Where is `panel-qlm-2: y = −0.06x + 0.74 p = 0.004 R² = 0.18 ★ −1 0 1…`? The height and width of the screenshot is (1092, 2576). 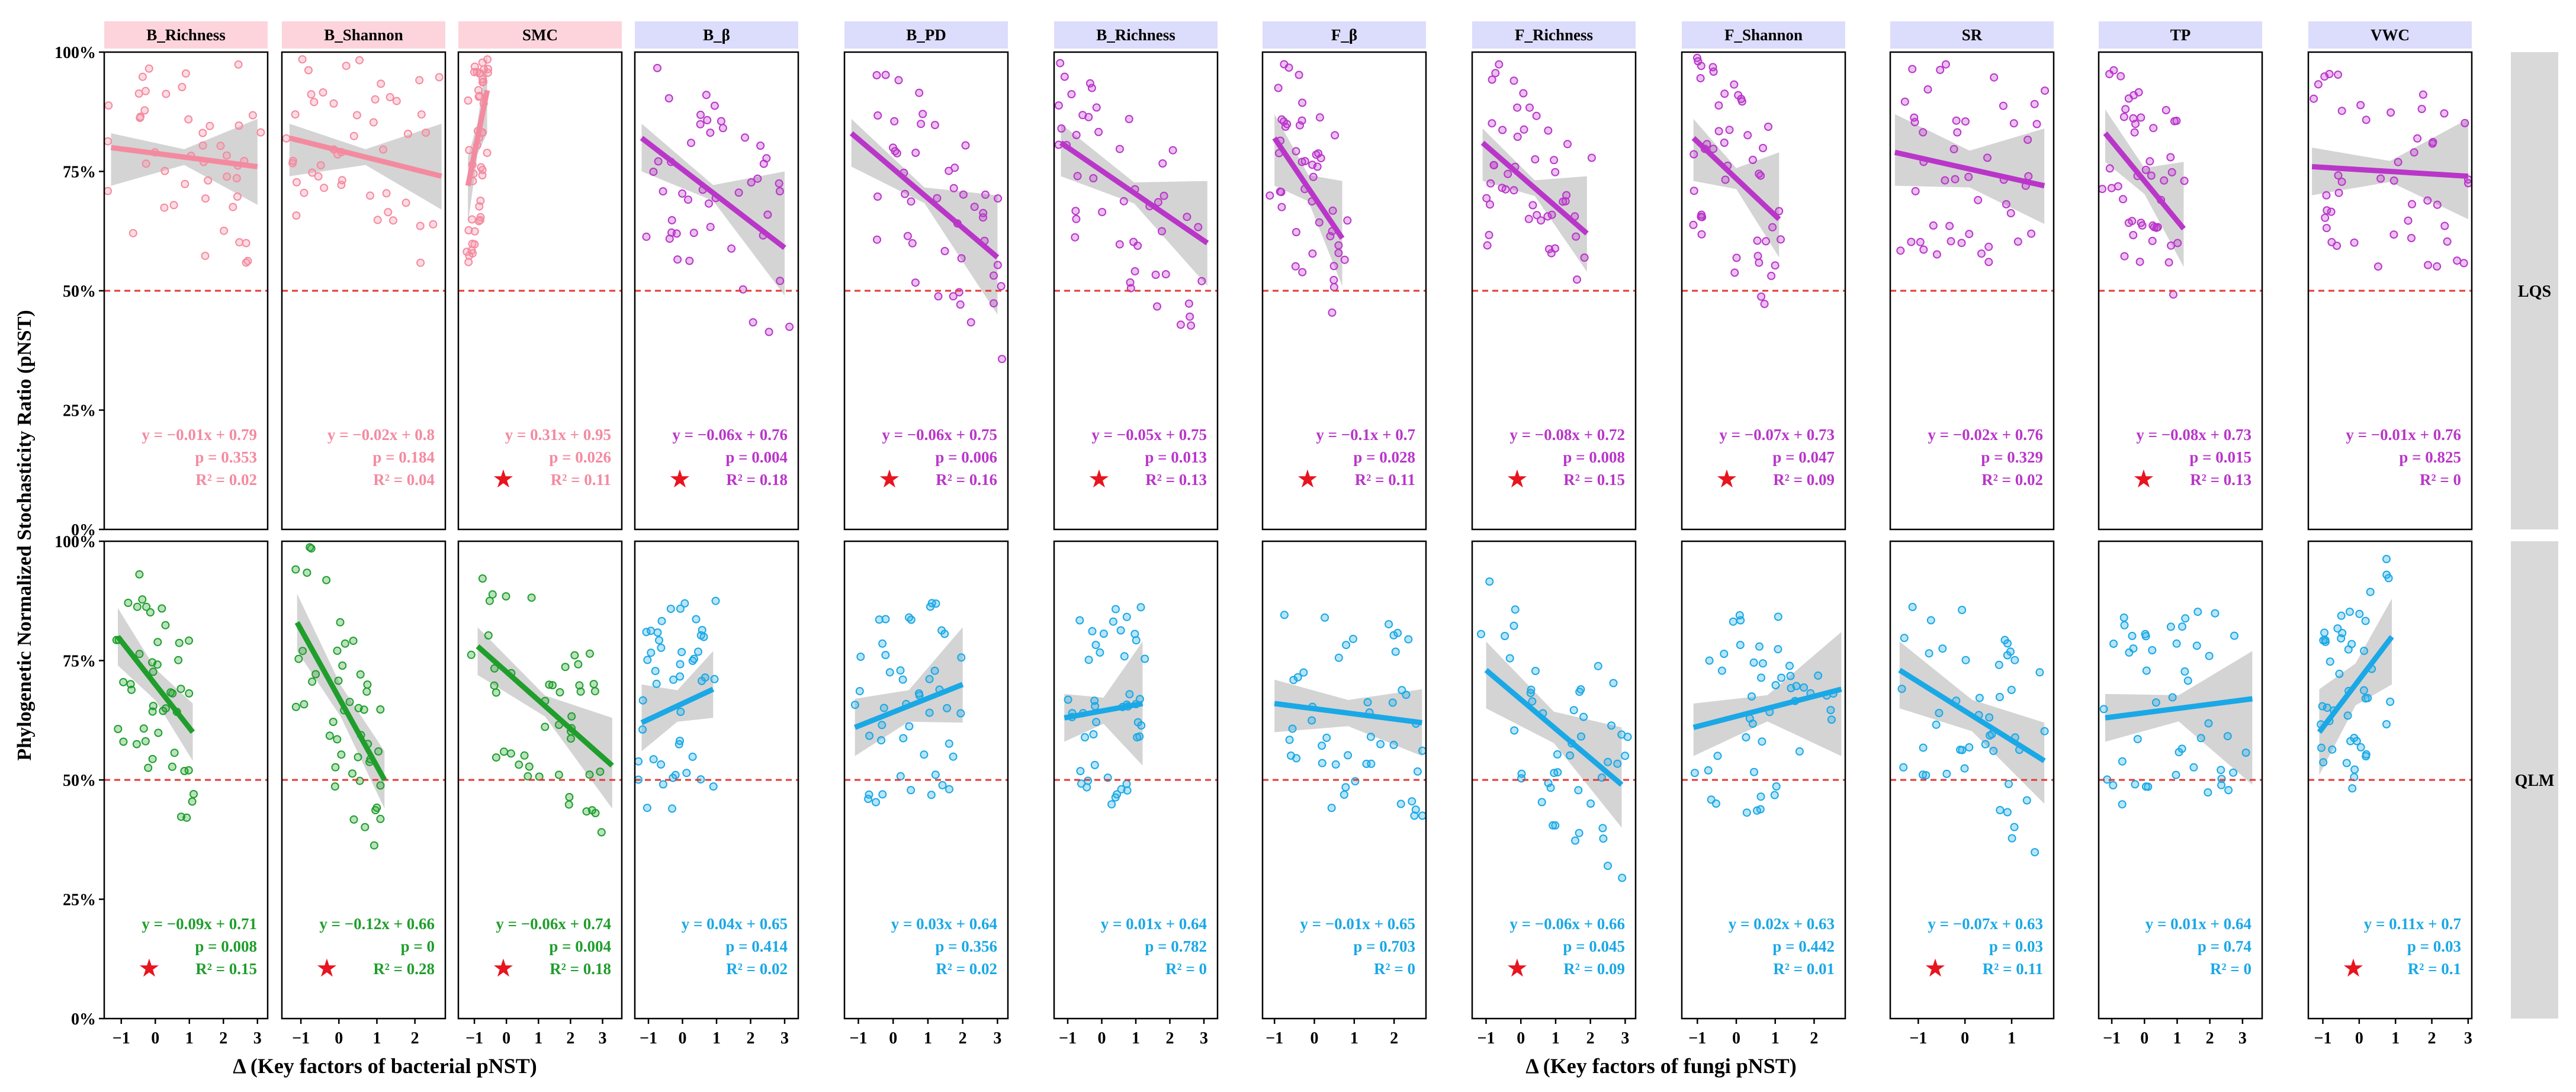 panel-qlm-2: y = −0.06x + 0.74 p = 0.004 R² = 0.18 ★ −1 0 1… is located at coordinates (540, 794).